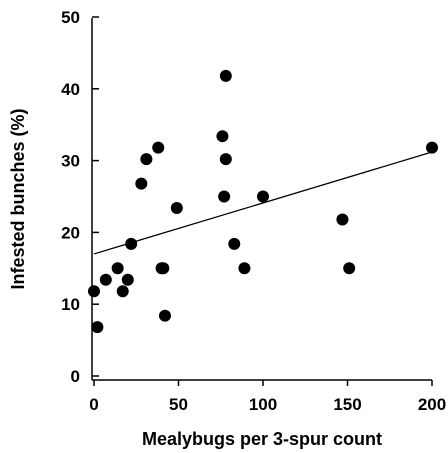  I want to click on x-axis-title: Mealybugs per 3-spur count, so click(262, 439).